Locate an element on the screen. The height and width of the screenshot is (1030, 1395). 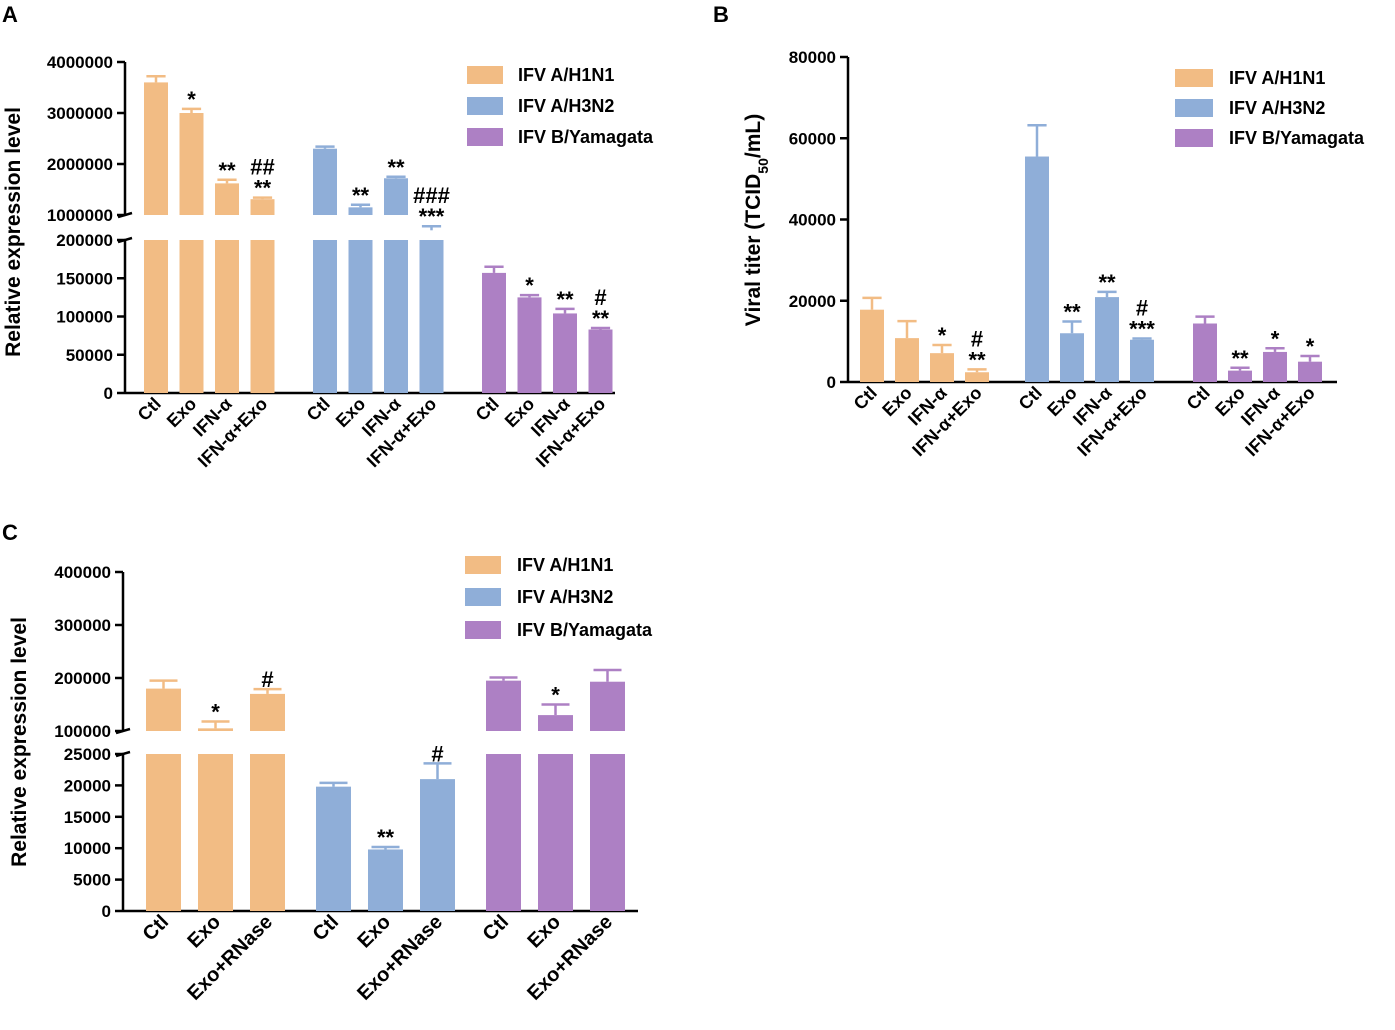
panel-a-y-tick-label: 0 is located at coordinates (108, 393).